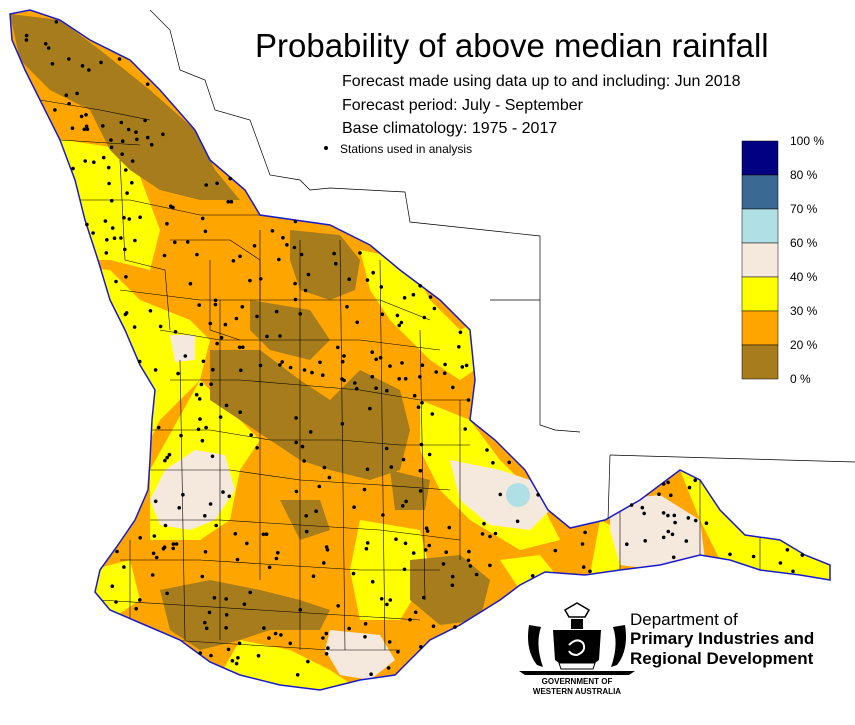 This screenshot has height=725, width=855. Describe the element at coordinates (804, 209) in the screenshot. I see `legend-label: 70 %` at that location.